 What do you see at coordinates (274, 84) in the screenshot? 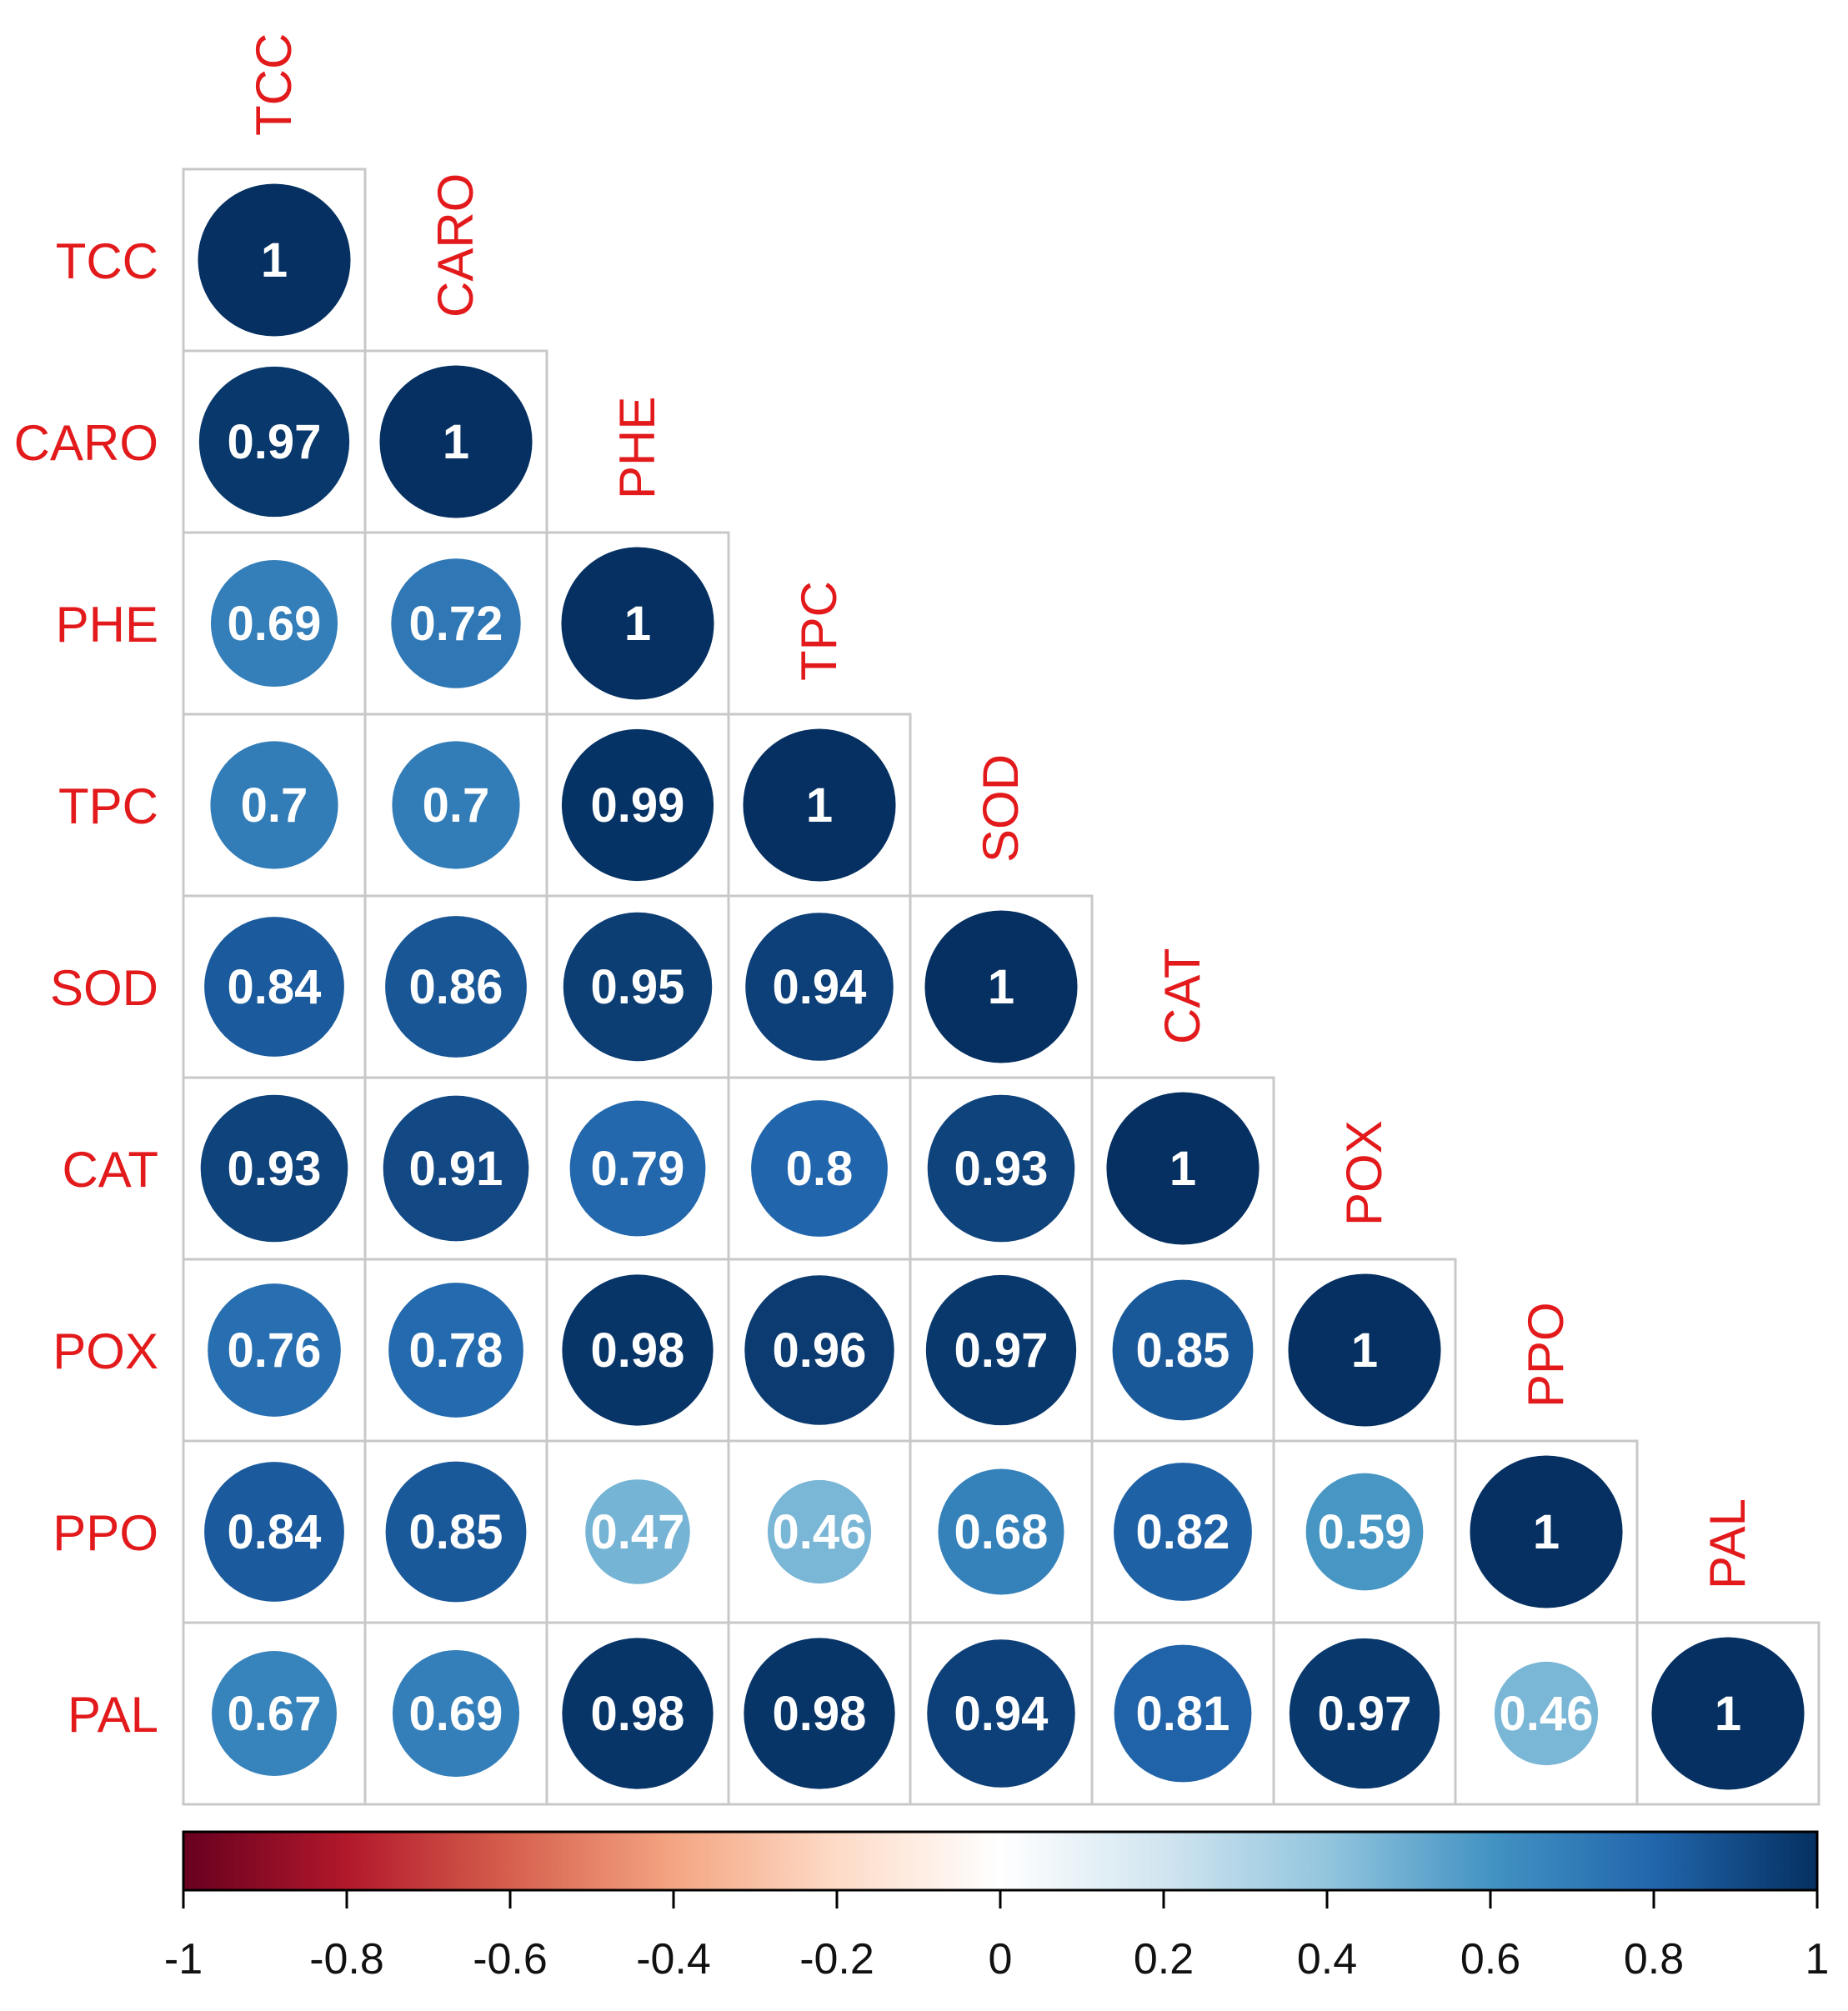
I see `column-label-tcc: TCC` at bounding box center [274, 84].